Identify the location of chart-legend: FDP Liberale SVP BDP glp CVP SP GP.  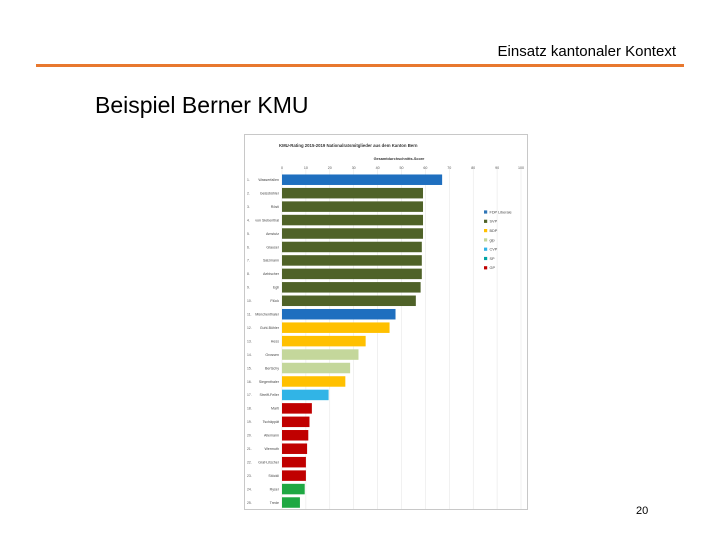
(498, 240).